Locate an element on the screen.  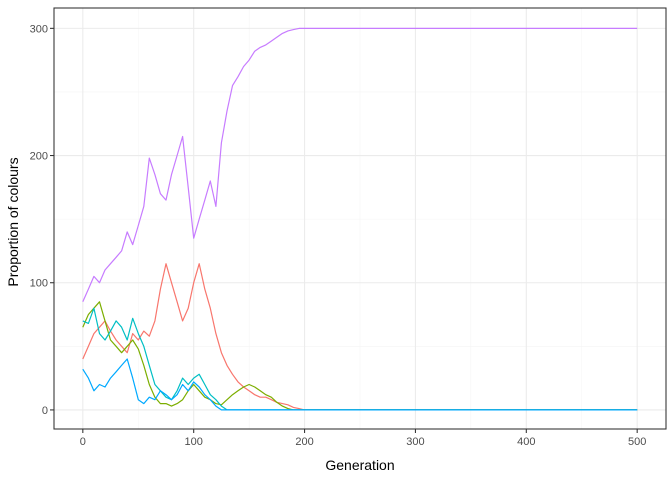
x-tick-label: 0 is located at coordinates (83, 442).